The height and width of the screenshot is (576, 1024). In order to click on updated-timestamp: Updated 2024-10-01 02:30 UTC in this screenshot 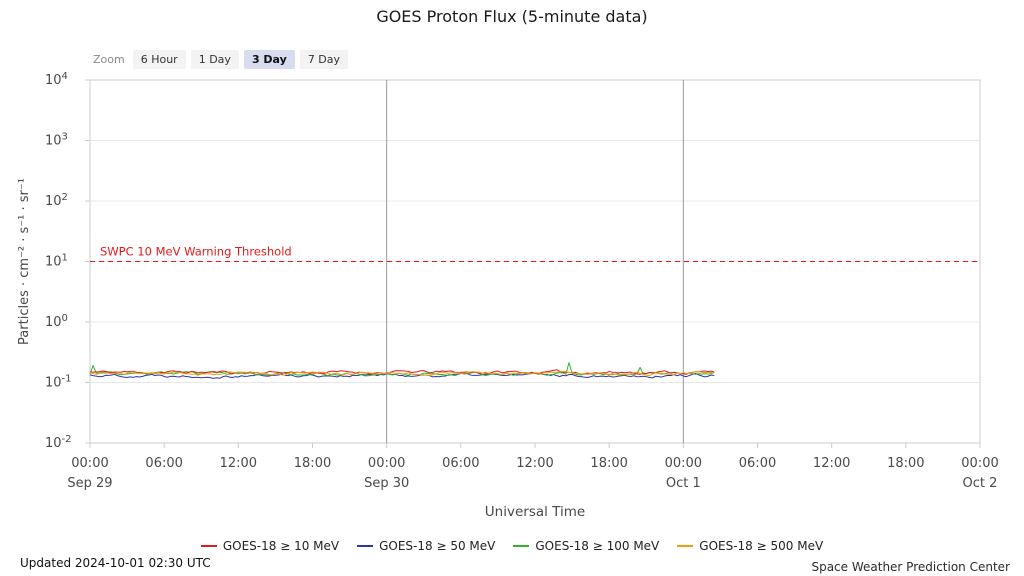, I will do `click(115, 563)`.